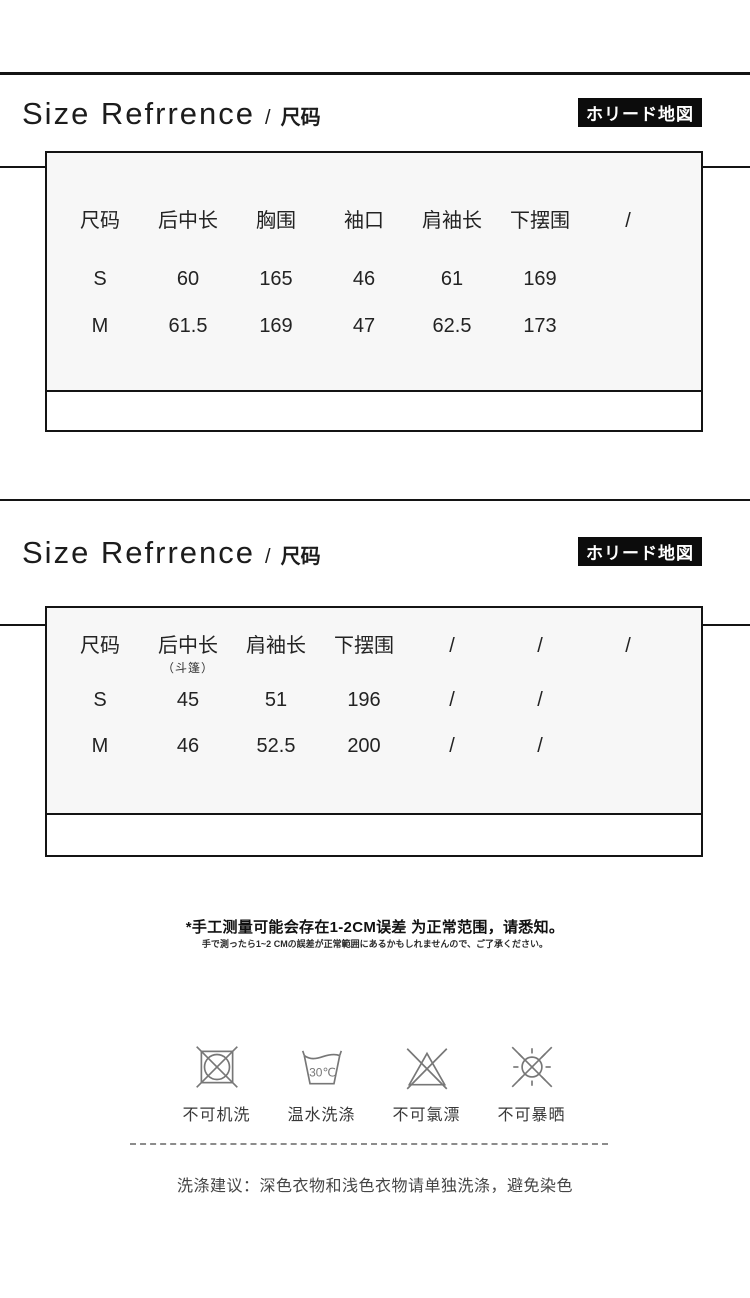 This screenshot has height=1298, width=750. I want to click on section1-top-rule, so click(375, 73).